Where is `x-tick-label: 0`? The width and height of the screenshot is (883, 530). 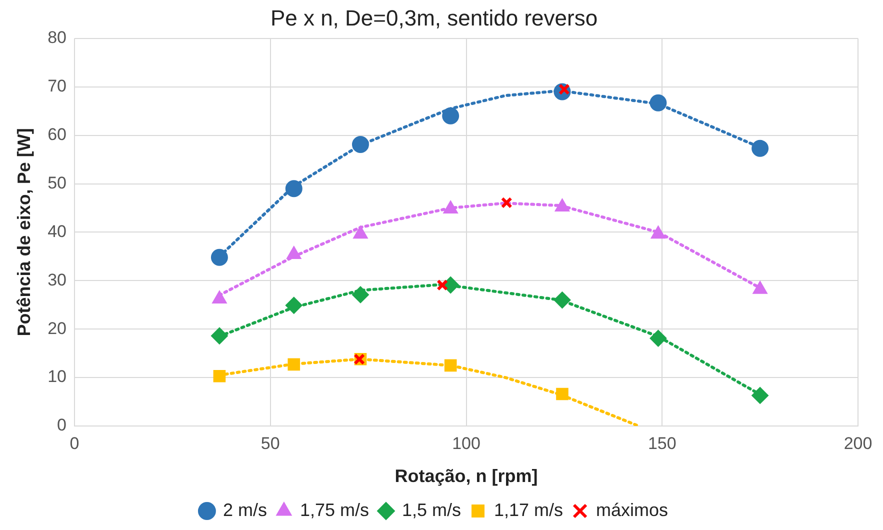 x-tick-label: 0 is located at coordinates (75, 443).